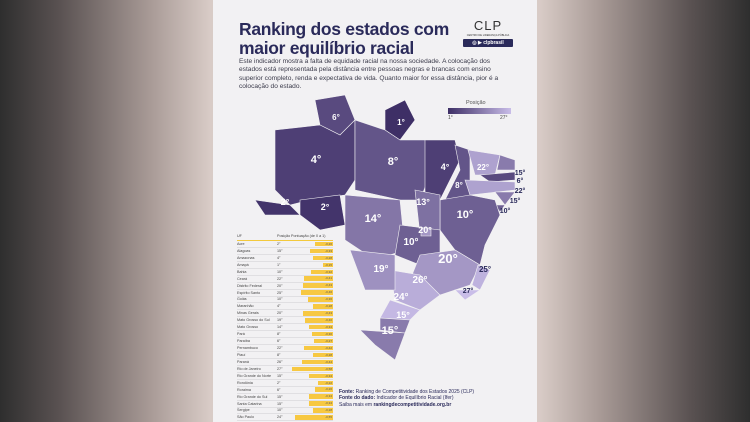  What do you see at coordinates (252, 396) in the screenshot?
I see `row-uf: Rio Grande do Sul` at bounding box center [252, 396].